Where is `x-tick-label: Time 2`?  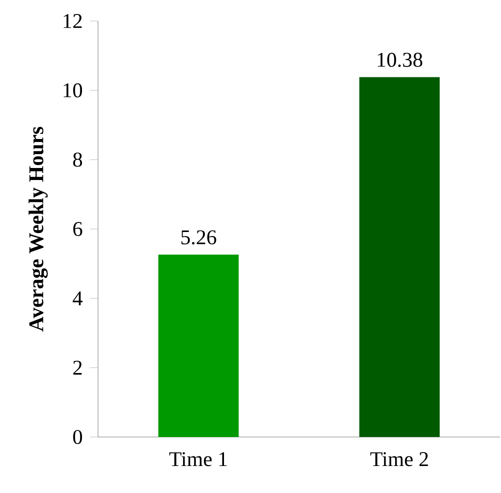
x-tick-label: Time 2 is located at coordinates (399, 459).